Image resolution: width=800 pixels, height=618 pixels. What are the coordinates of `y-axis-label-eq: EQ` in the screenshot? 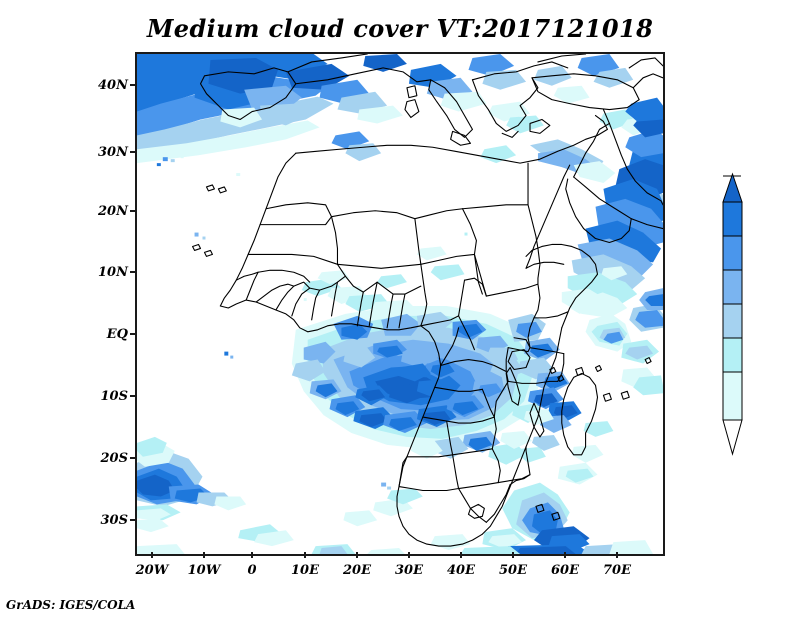 It's located at (117, 334).